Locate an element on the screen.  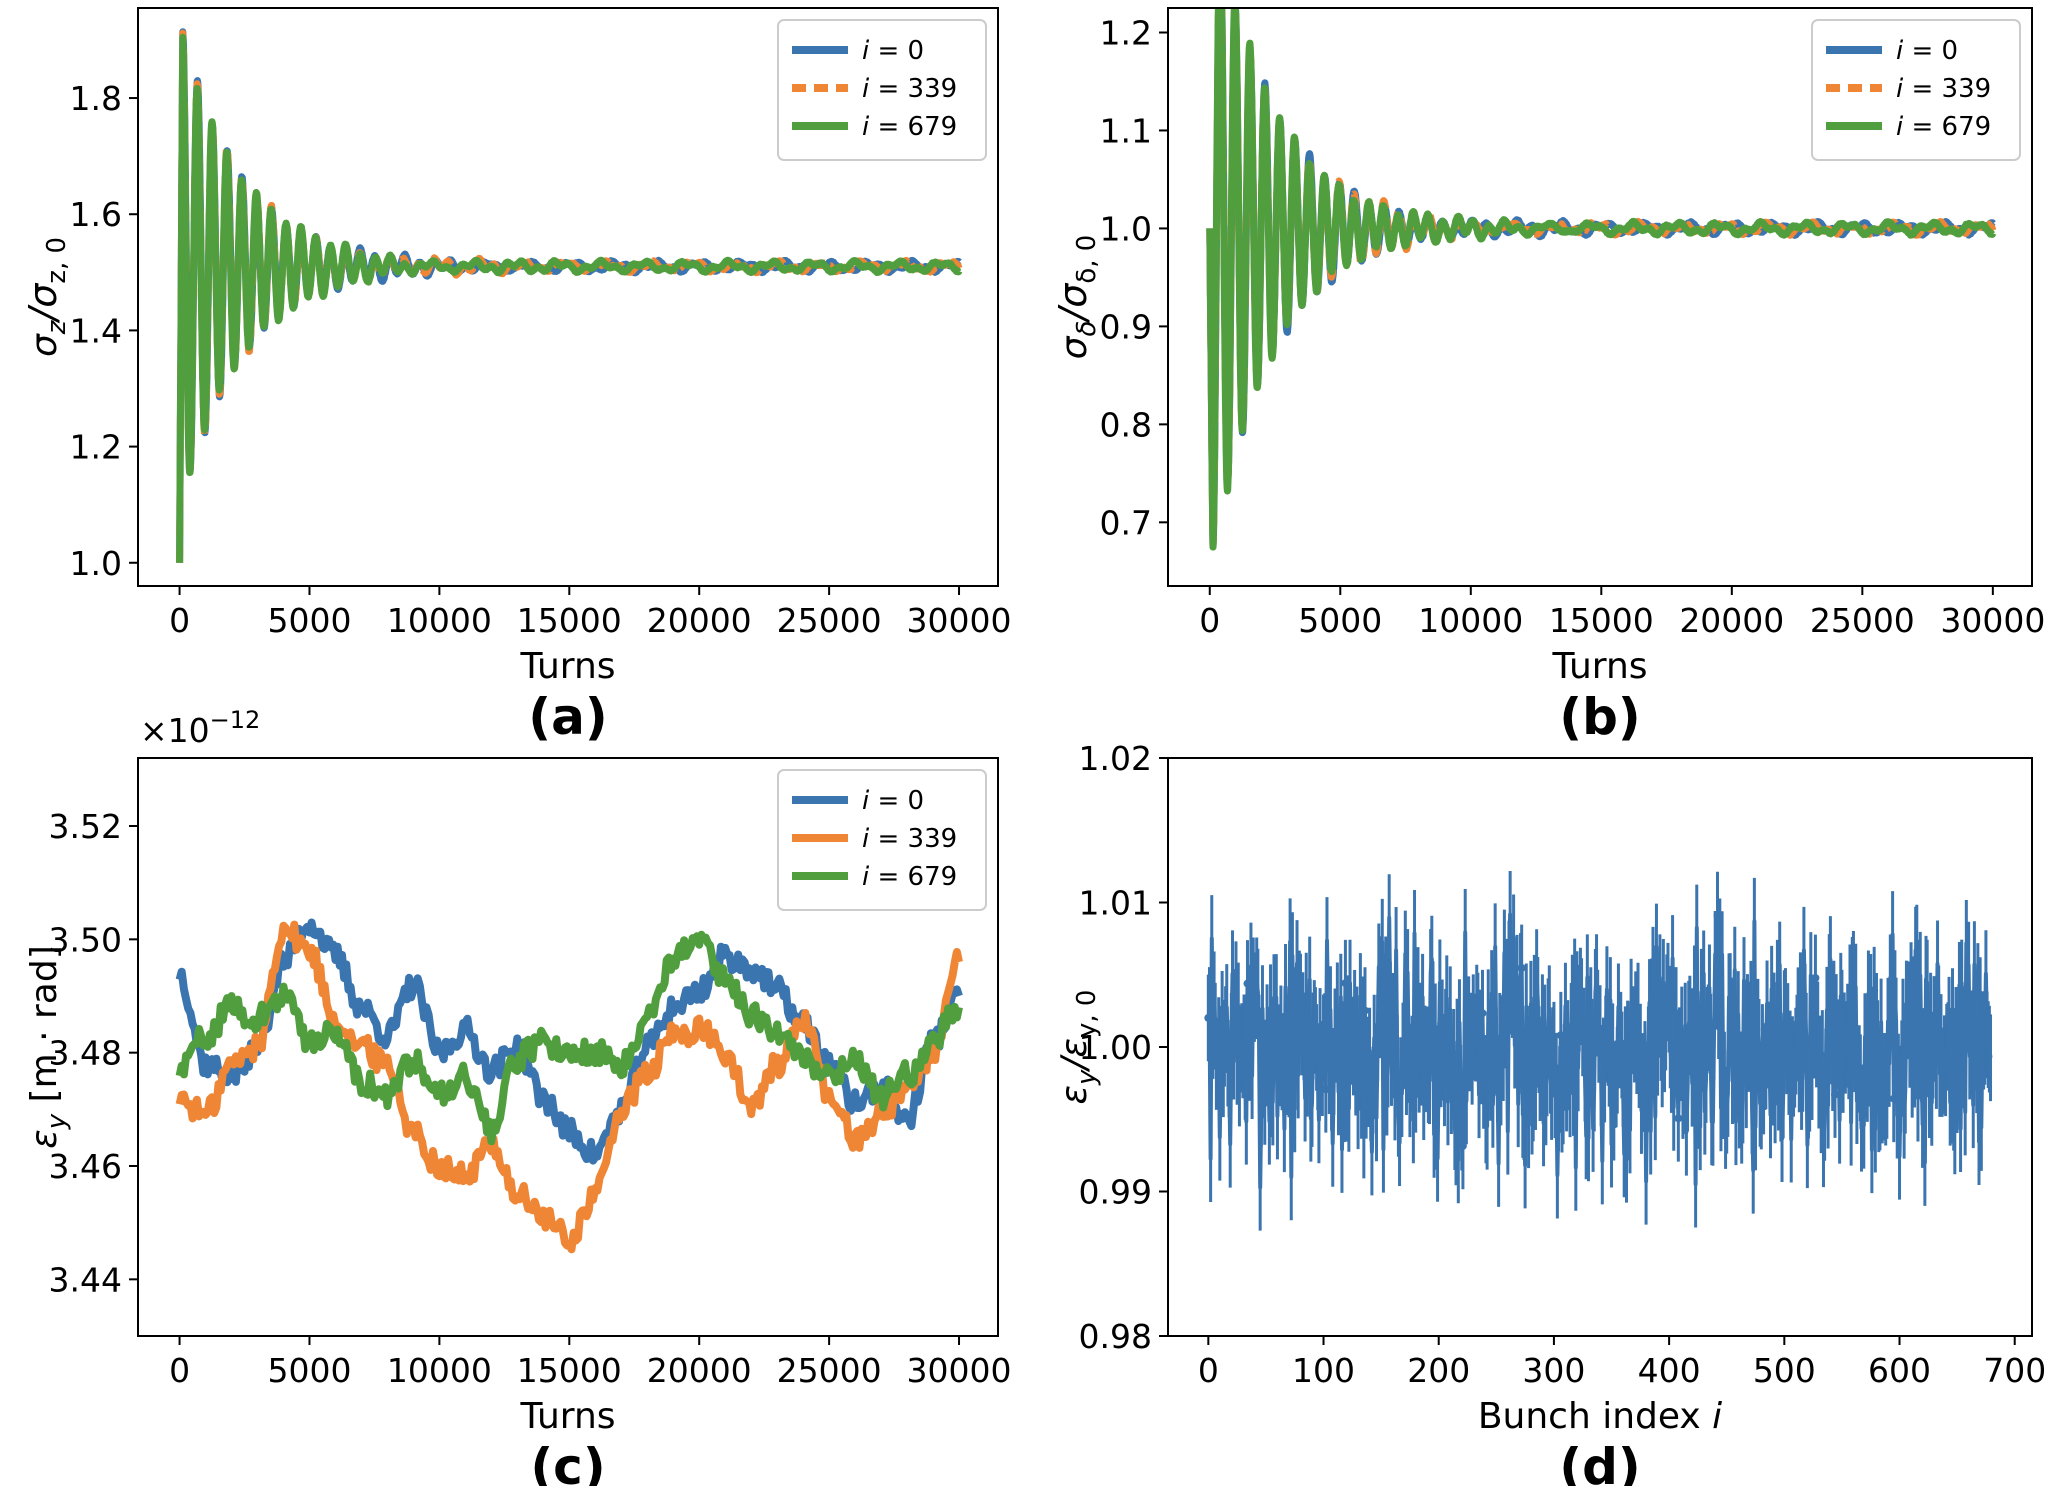
y-tick-label: 3.48 is located at coordinates (85, 1053).